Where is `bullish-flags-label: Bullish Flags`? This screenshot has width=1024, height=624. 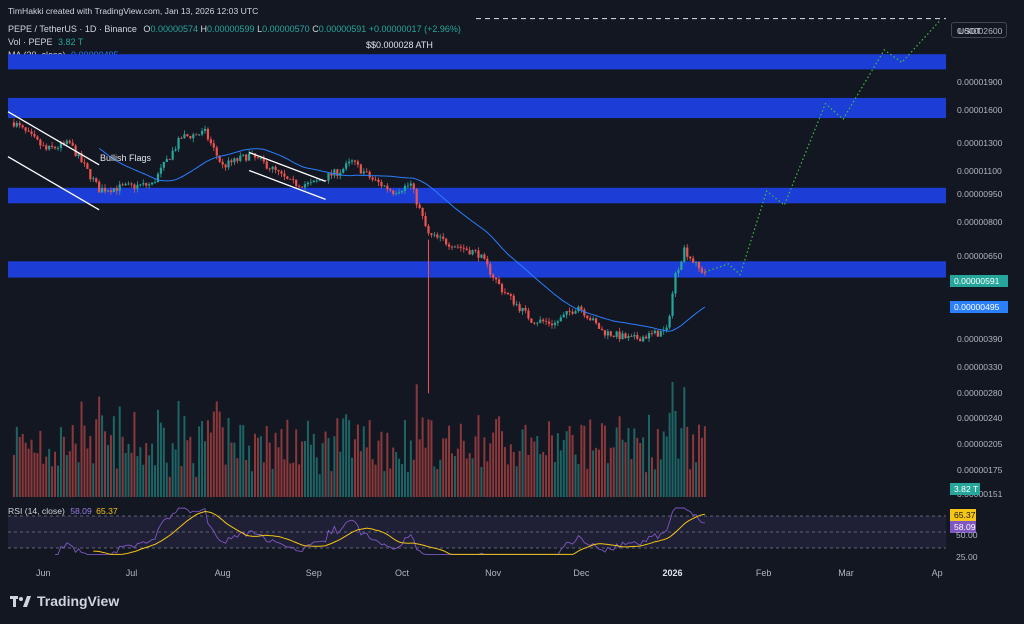
bullish-flags-label: Bullish Flags is located at coordinates (126, 158).